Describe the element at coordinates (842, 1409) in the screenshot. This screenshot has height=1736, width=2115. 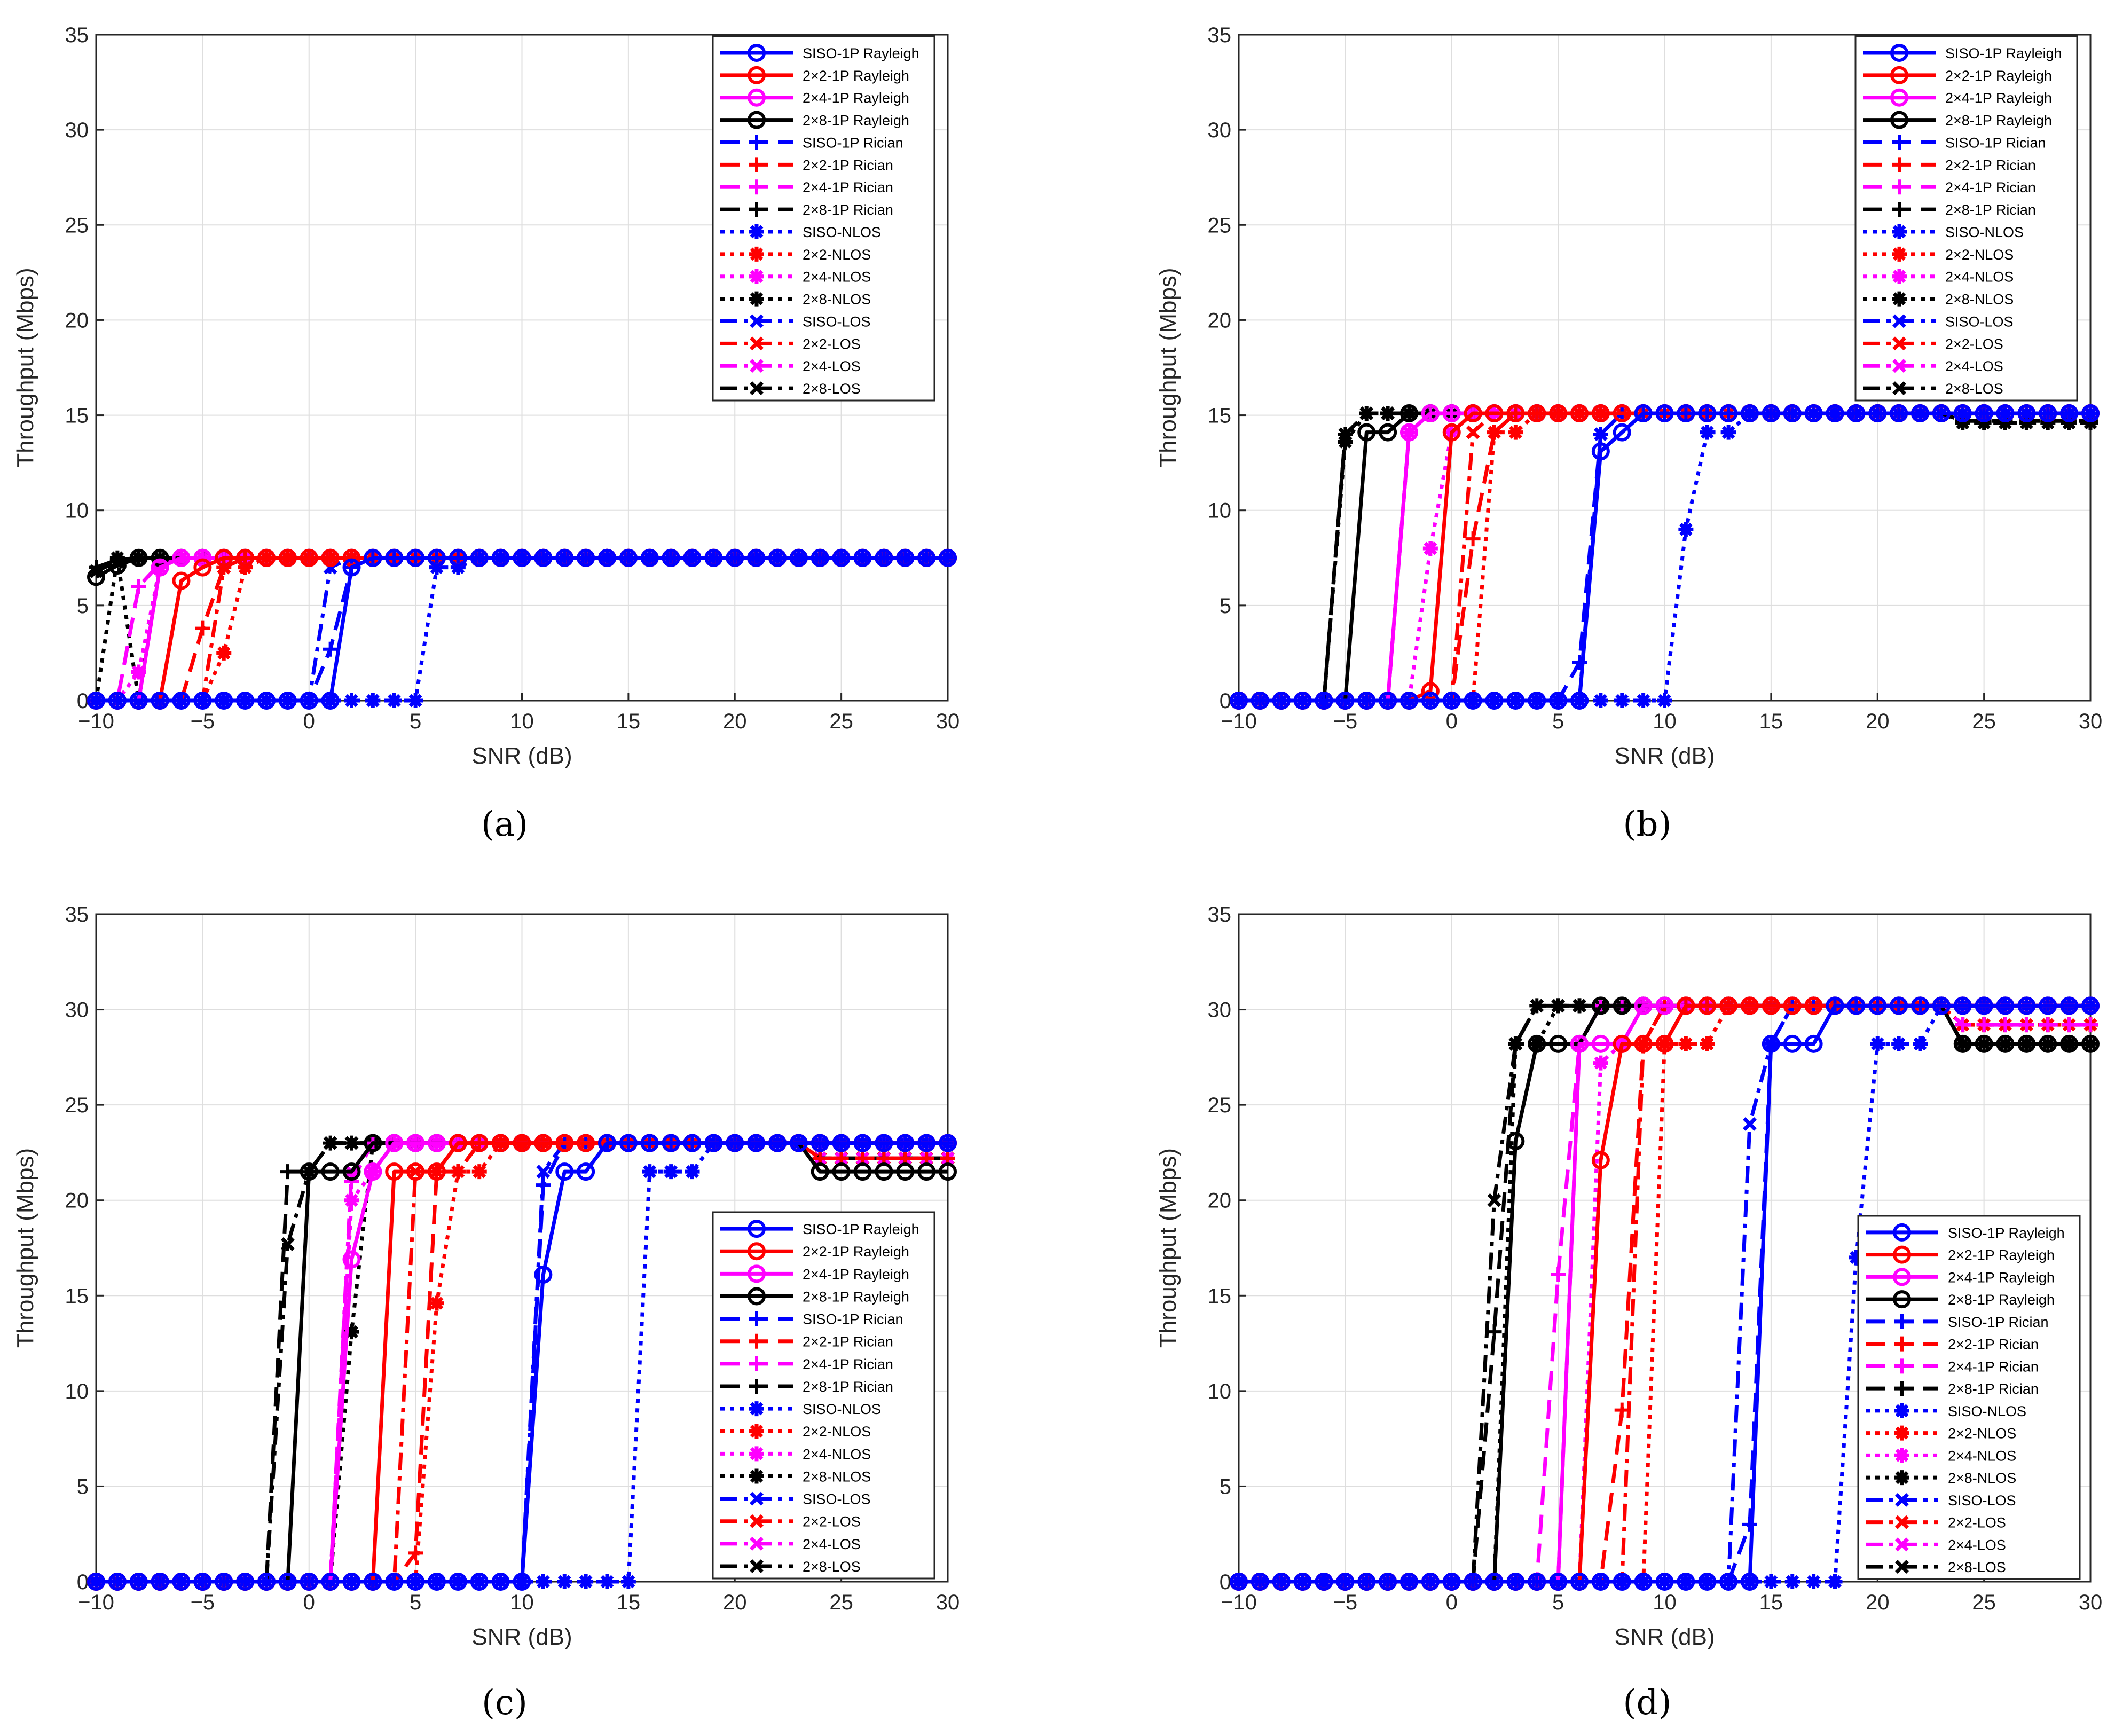
I see `legend-label: SISO-NLOS` at that location.